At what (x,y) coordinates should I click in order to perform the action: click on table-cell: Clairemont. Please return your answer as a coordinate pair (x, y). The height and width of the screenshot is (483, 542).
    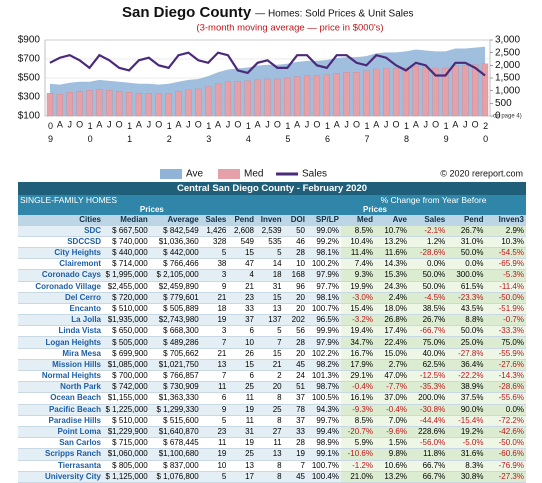
    Looking at the image, I should click on (60, 264).